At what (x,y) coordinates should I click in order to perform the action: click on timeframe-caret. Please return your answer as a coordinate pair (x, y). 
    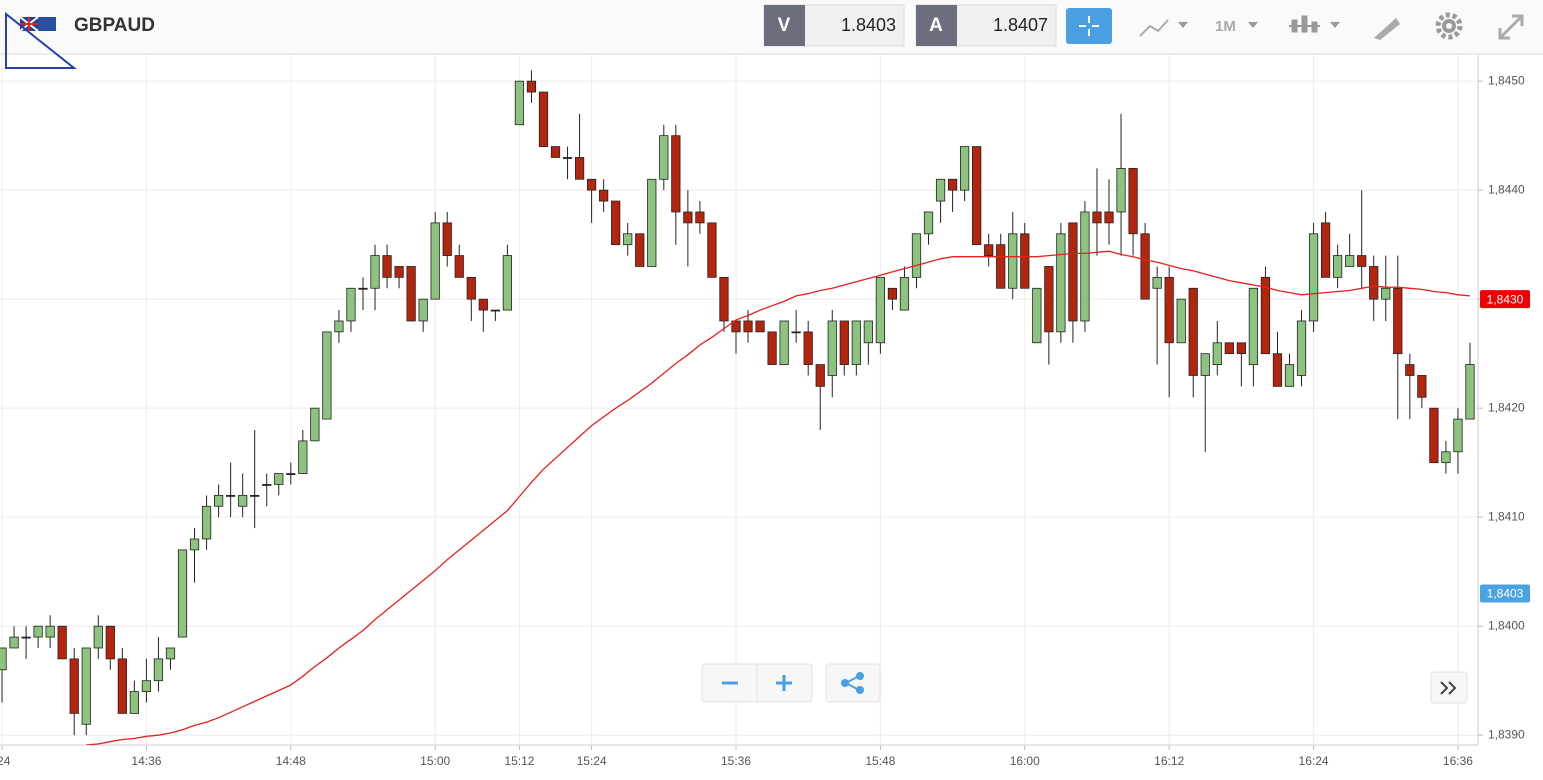
    Looking at the image, I should click on (1253, 25).